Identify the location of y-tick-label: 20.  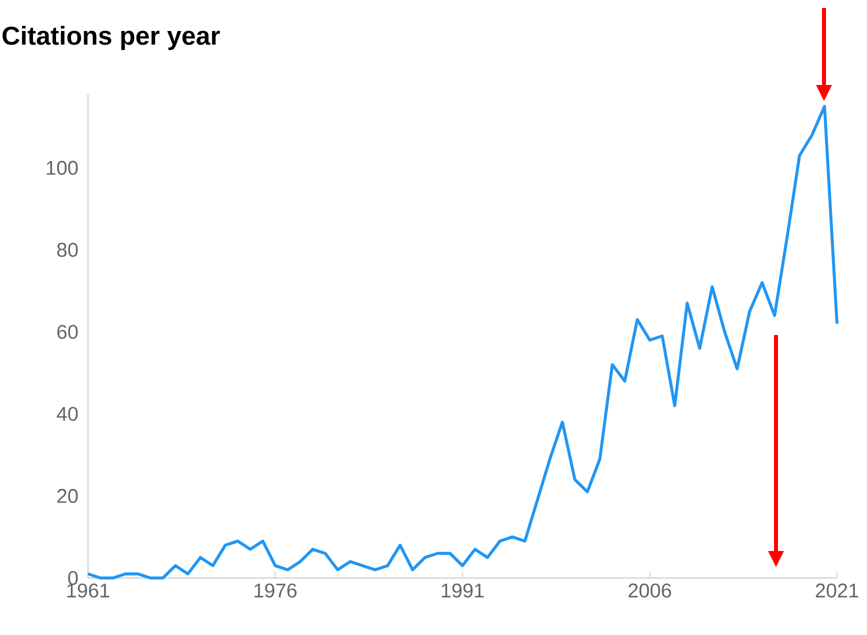
(67, 495).